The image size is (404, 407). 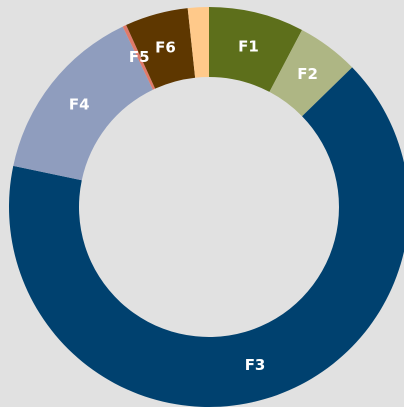 What do you see at coordinates (248, 46) in the screenshot?
I see `slice-label: F1` at bounding box center [248, 46].